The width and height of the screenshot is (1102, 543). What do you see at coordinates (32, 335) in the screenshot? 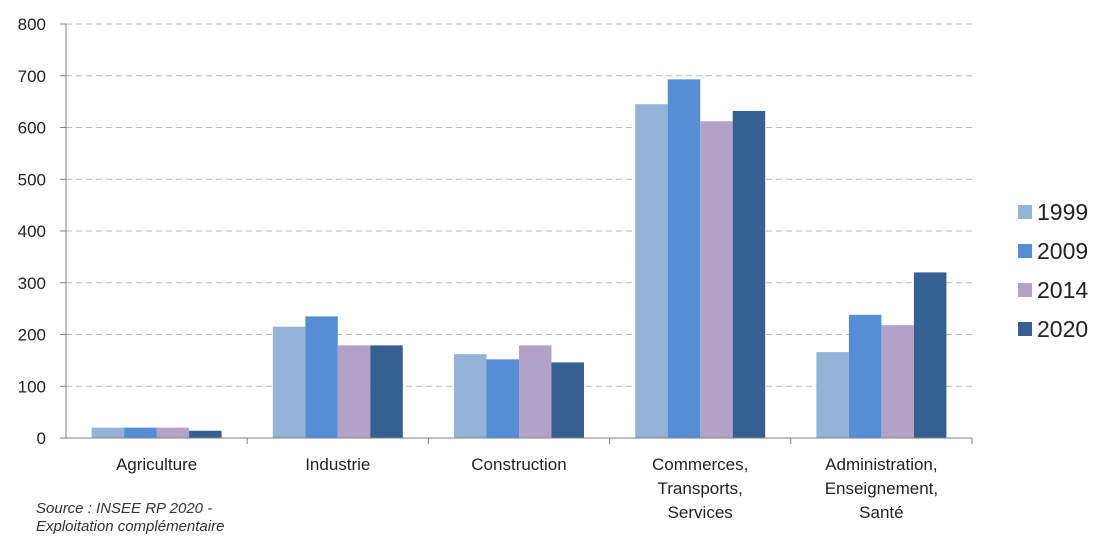
I see `y-tick-label: 200` at bounding box center [32, 335].